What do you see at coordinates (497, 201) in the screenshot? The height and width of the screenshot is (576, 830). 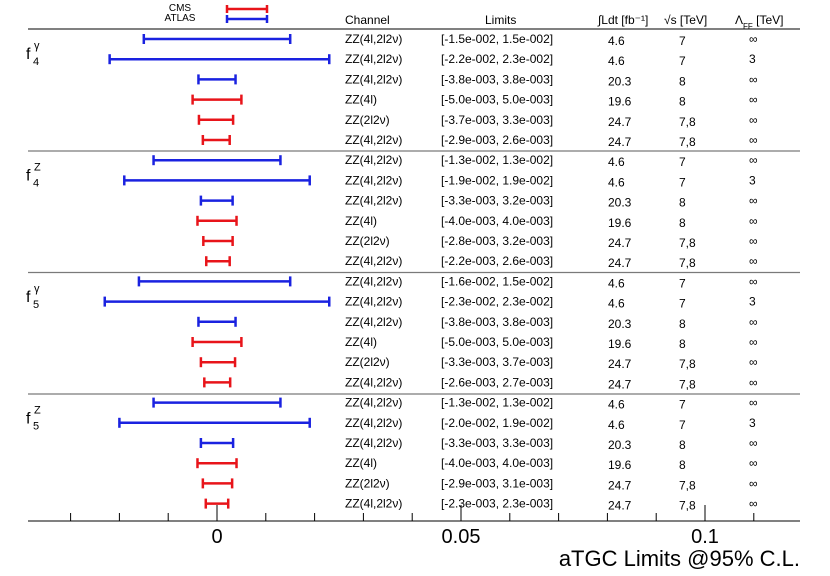 I see `cell-limits: [-3.3e-003, 3.2e-003]` at bounding box center [497, 201].